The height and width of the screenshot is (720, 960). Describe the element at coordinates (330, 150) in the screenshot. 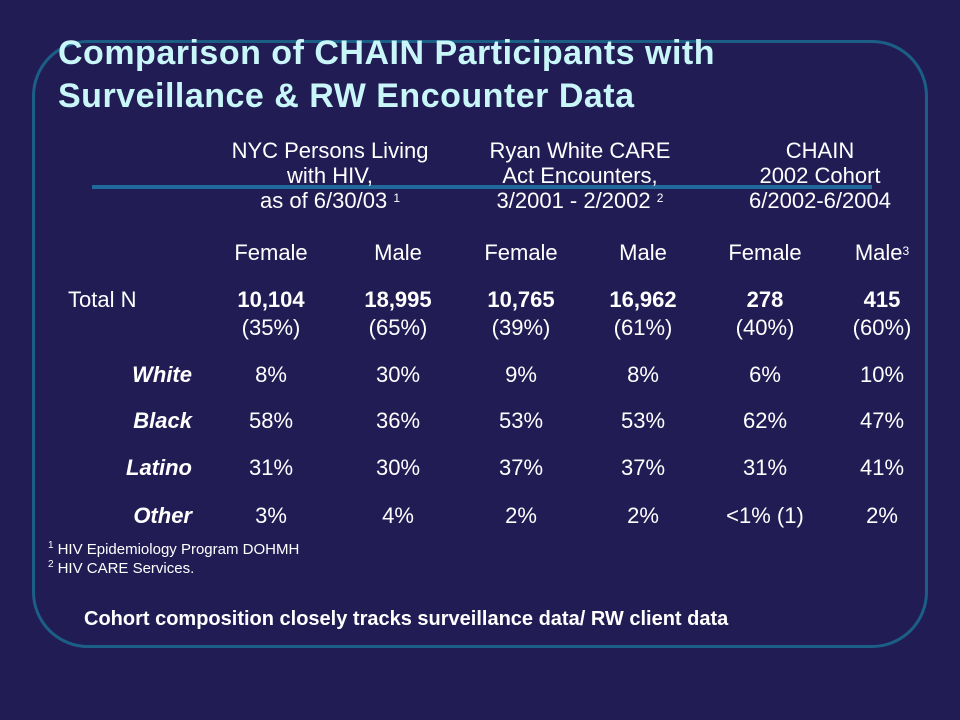

I see `column-group-line: NYC Persons Living` at that location.